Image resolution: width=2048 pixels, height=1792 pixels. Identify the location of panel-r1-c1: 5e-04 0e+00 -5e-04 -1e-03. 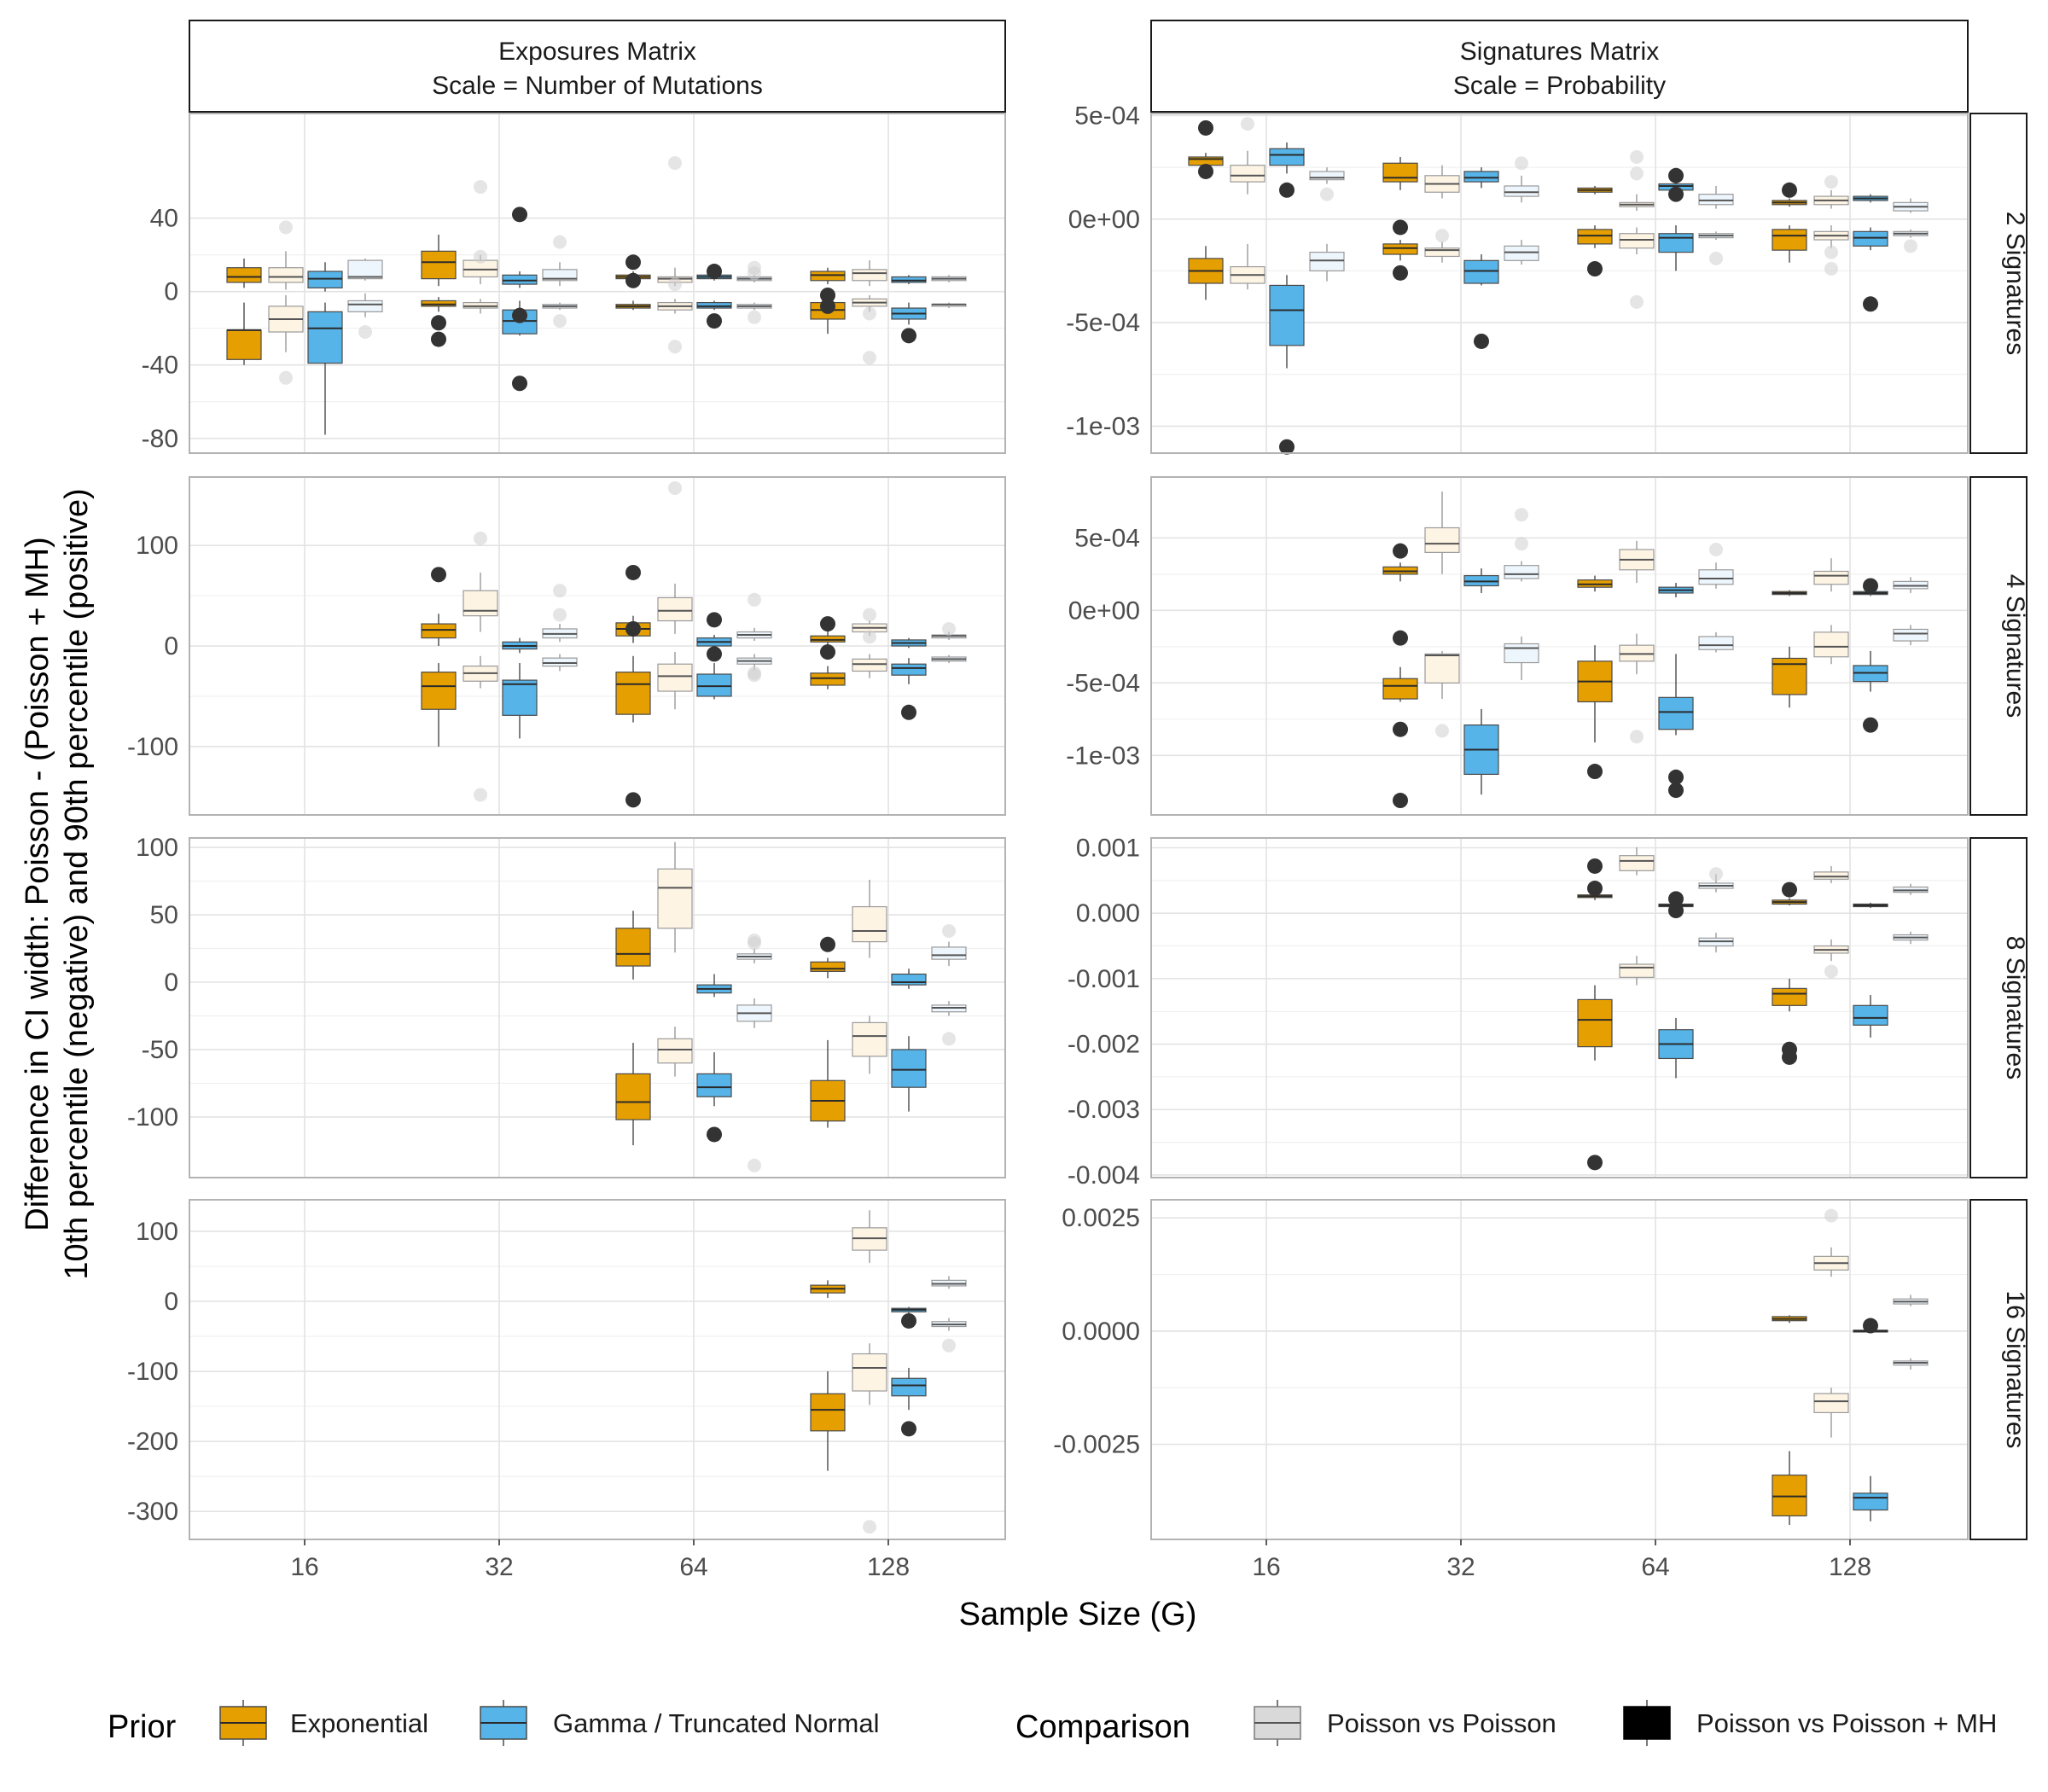
(1517, 646).